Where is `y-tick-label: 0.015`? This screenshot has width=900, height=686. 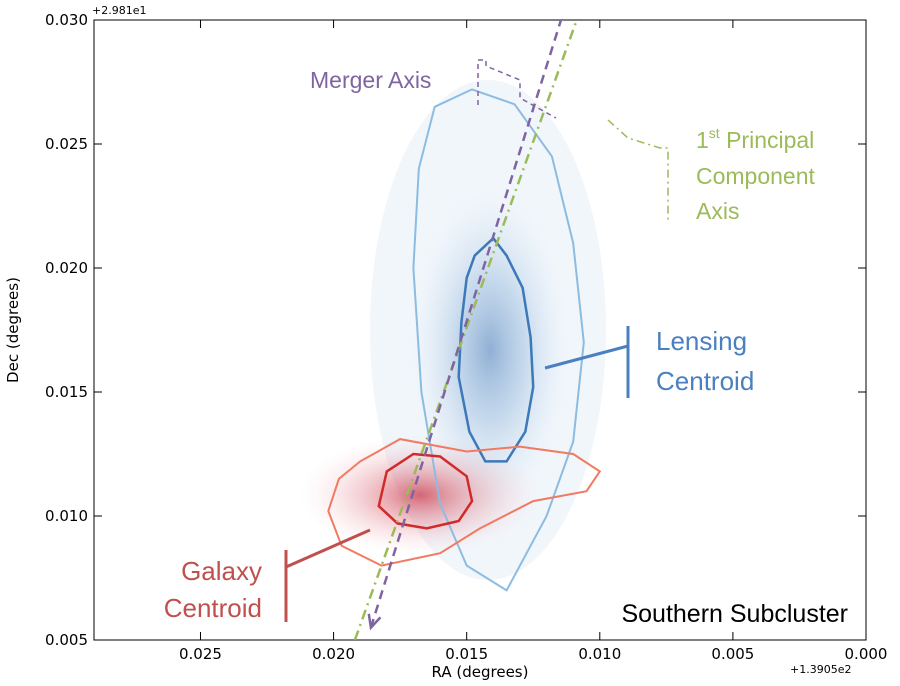 y-tick-label: 0.015 is located at coordinates (66, 392).